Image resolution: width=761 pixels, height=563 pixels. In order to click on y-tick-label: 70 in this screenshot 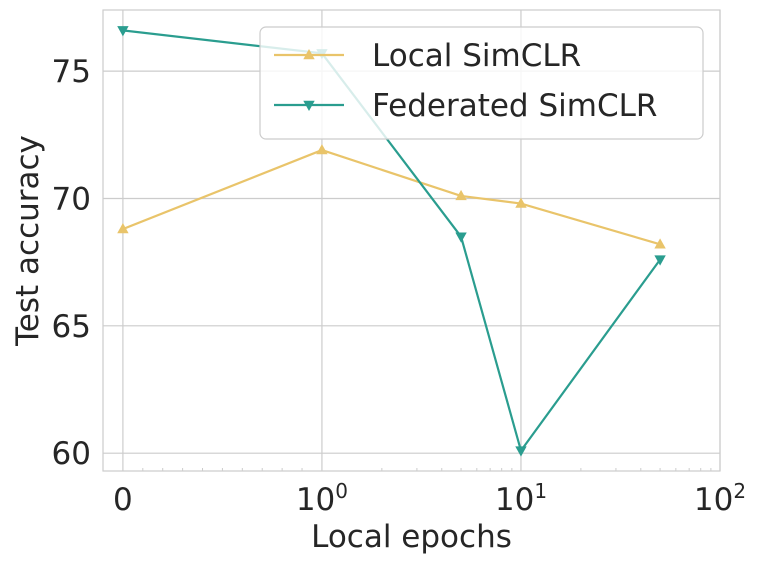, I will do `click(71, 199)`.